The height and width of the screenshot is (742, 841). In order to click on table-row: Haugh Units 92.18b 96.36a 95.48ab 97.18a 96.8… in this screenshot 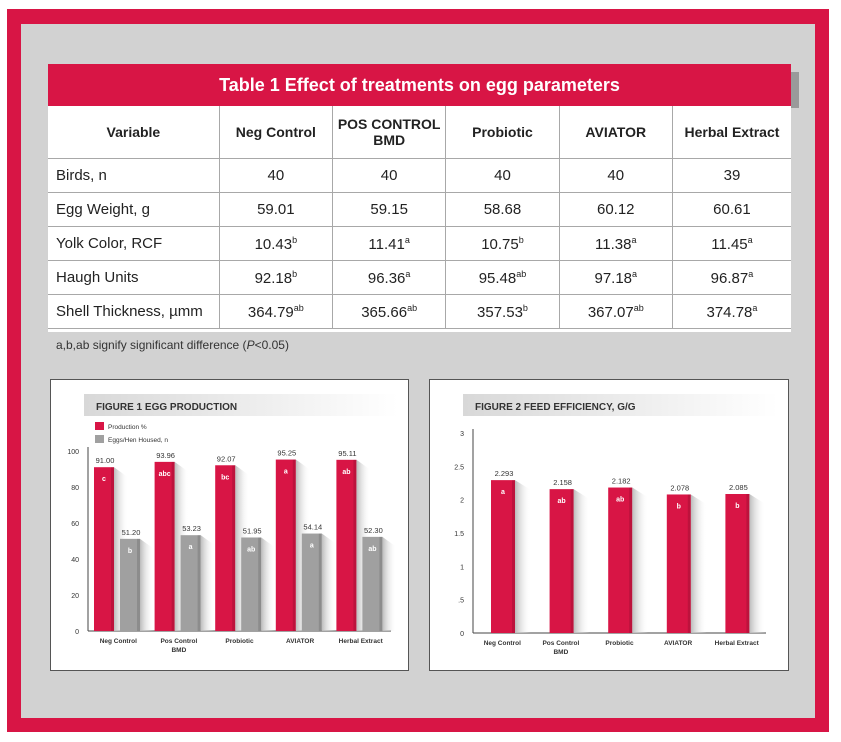, I will do `click(419, 277)`.